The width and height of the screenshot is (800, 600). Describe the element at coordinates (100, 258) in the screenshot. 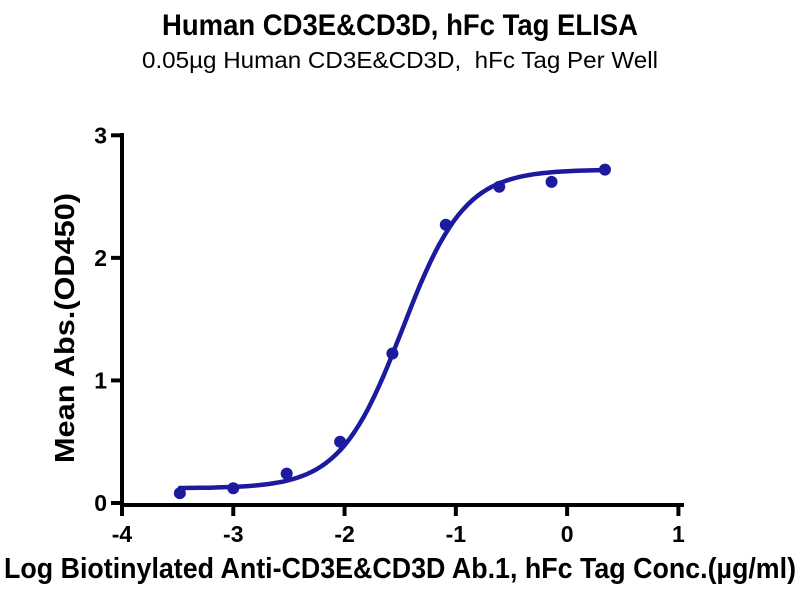

I see `y-tick-label: 2` at that location.